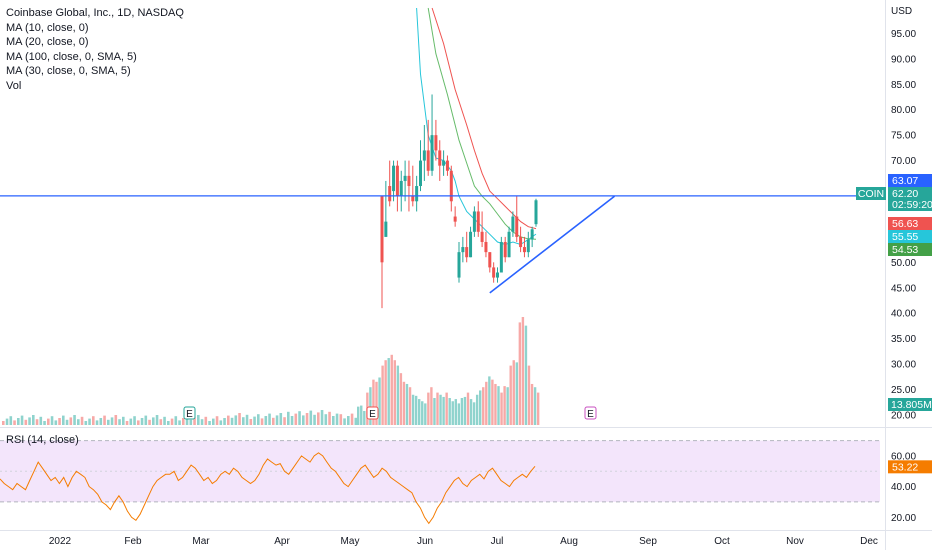 The image size is (932, 555). What do you see at coordinates (910, 199) in the screenshot?
I see `price-tag` at bounding box center [910, 199].